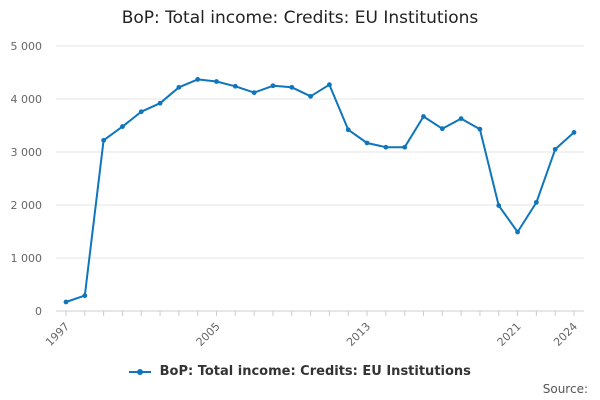 The image size is (600, 400). What do you see at coordinates (27, 46) in the screenshot?
I see `y-tick-label: 5 000` at bounding box center [27, 46].